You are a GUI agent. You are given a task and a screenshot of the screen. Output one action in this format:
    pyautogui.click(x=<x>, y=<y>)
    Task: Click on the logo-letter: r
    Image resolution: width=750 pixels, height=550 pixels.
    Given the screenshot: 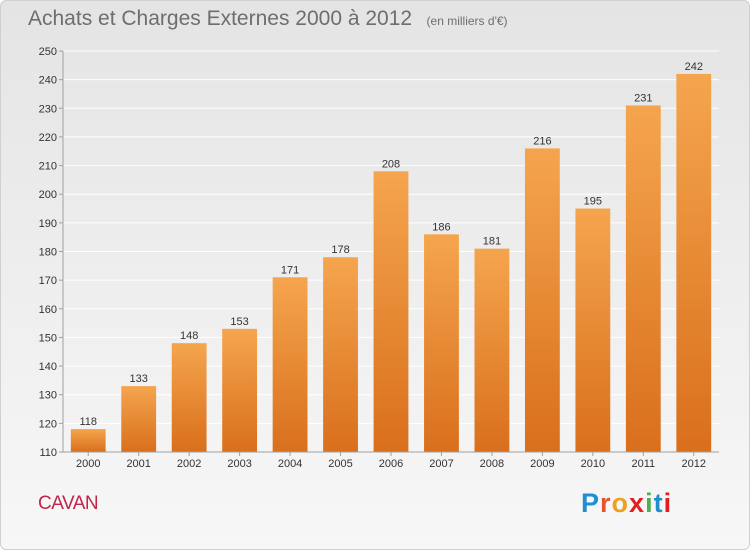 What is the action you would take?
    pyautogui.click(x=606, y=503)
    